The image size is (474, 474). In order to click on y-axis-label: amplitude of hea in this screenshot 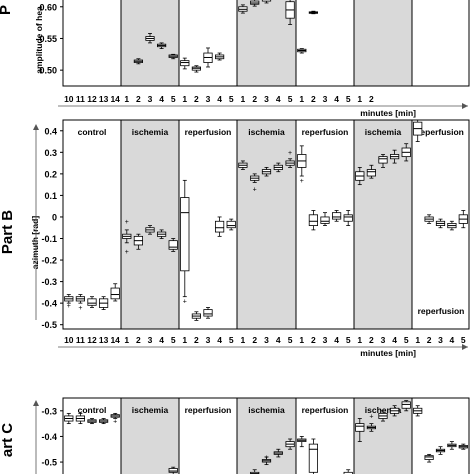, I will do `click(39, 40)`.